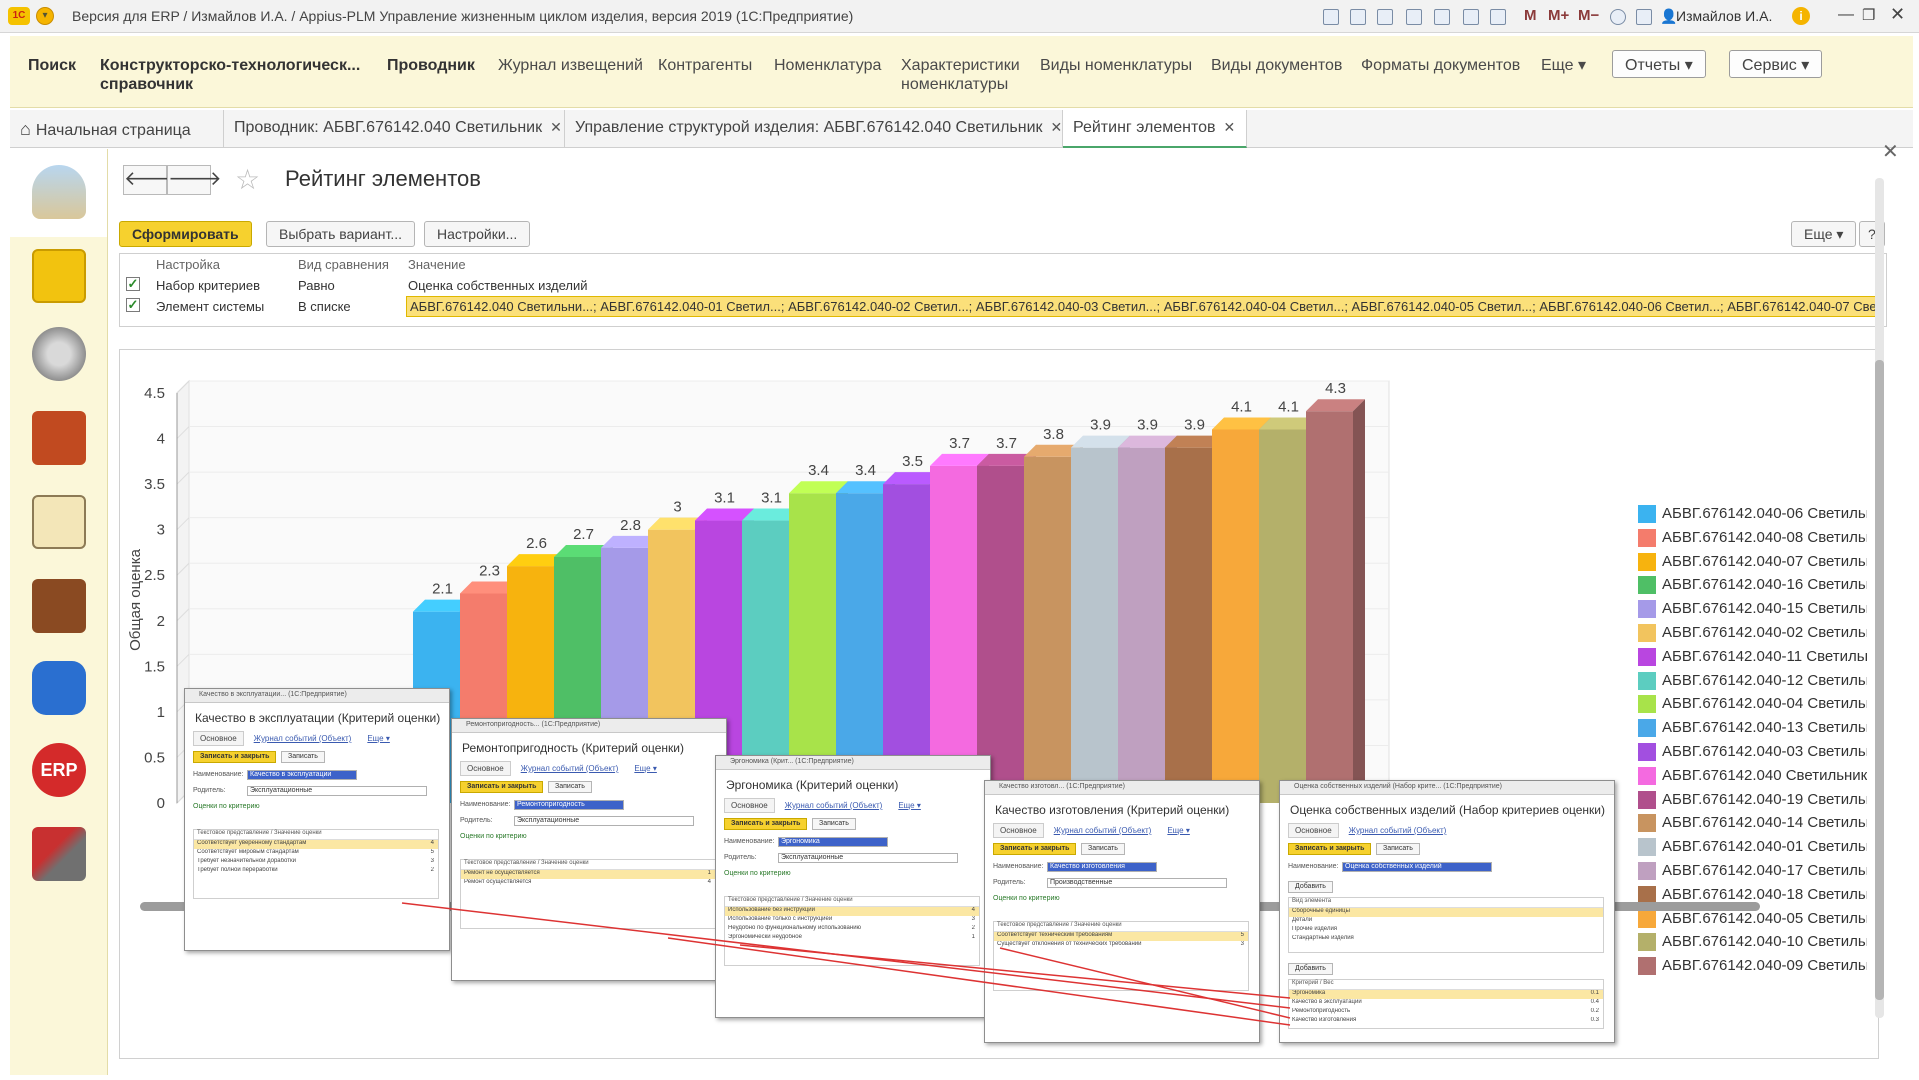 This screenshot has height=1080, width=1919. Describe the element at coordinates (59, 522) in the screenshot. I see `checklist-icon` at that location.